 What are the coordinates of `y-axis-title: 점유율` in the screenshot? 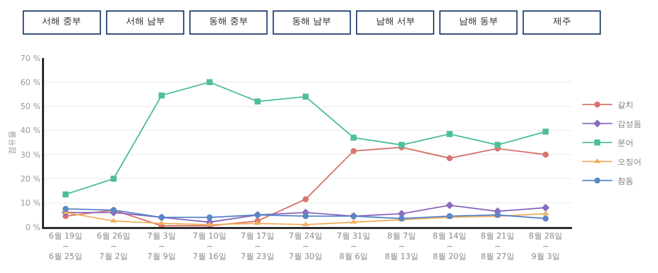 It's located at (12, 142).